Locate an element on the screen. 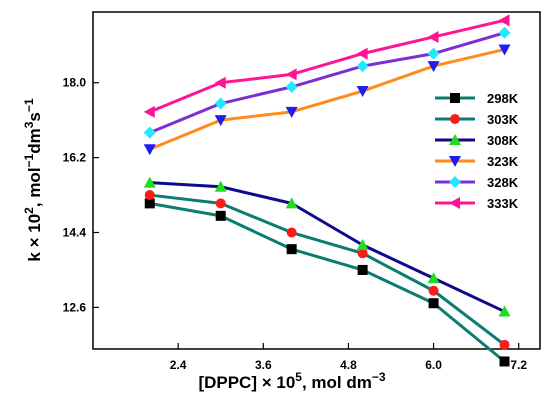  series-line is located at coordinates (327, 66).